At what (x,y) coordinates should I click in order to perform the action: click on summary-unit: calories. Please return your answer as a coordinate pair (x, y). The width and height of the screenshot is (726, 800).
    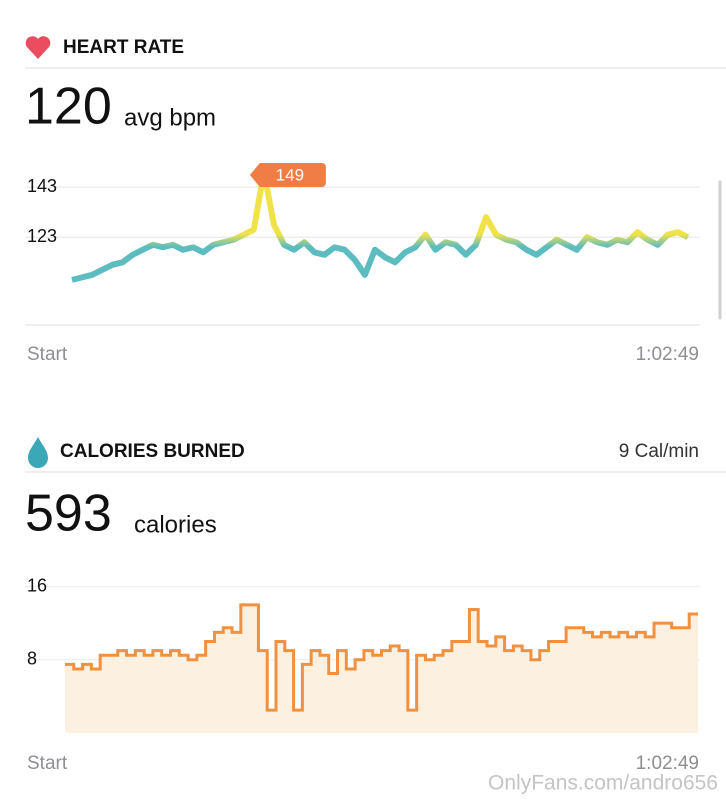
    Looking at the image, I should click on (175, 524).